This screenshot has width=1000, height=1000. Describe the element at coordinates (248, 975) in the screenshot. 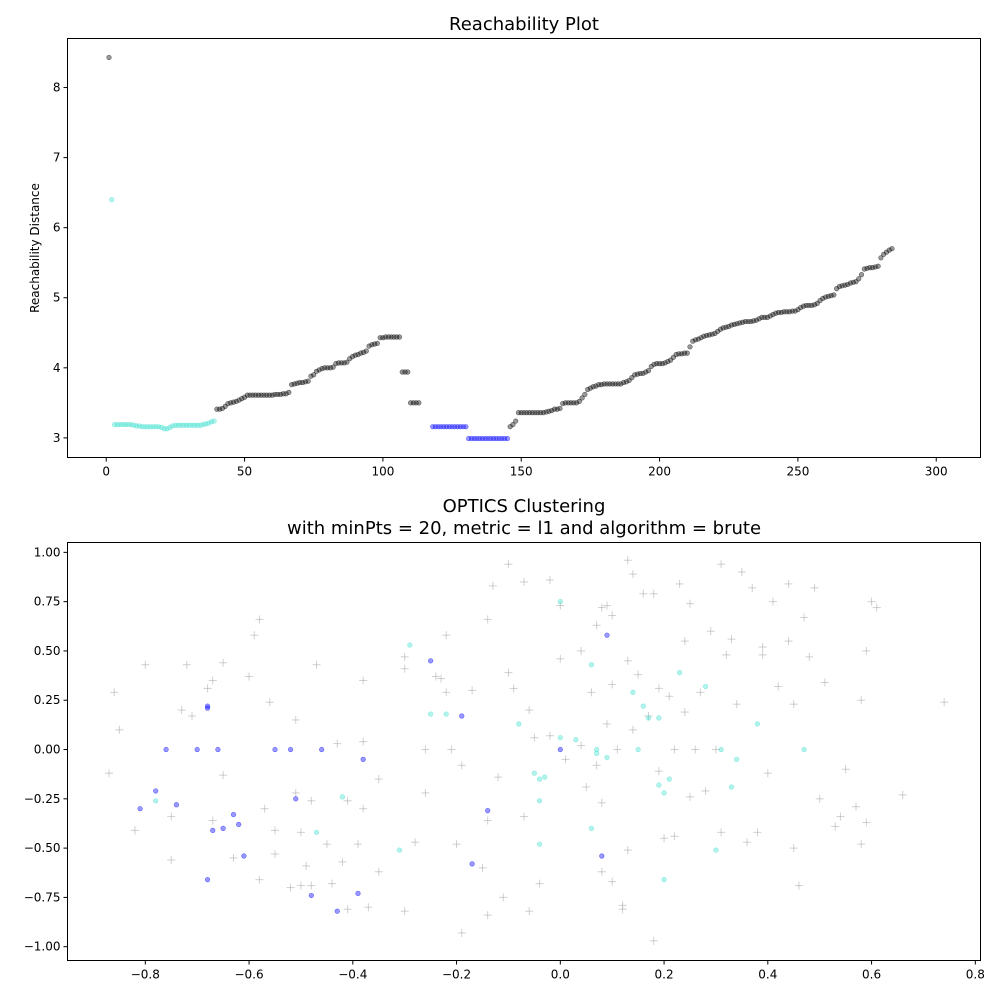

I see `x-tick-label: −0.6` at that location.